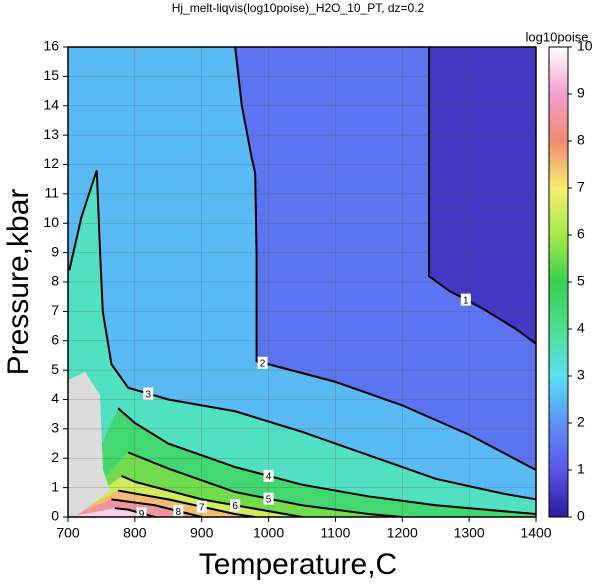  I want to click on y-tick-label: 14, so click(51, 104).